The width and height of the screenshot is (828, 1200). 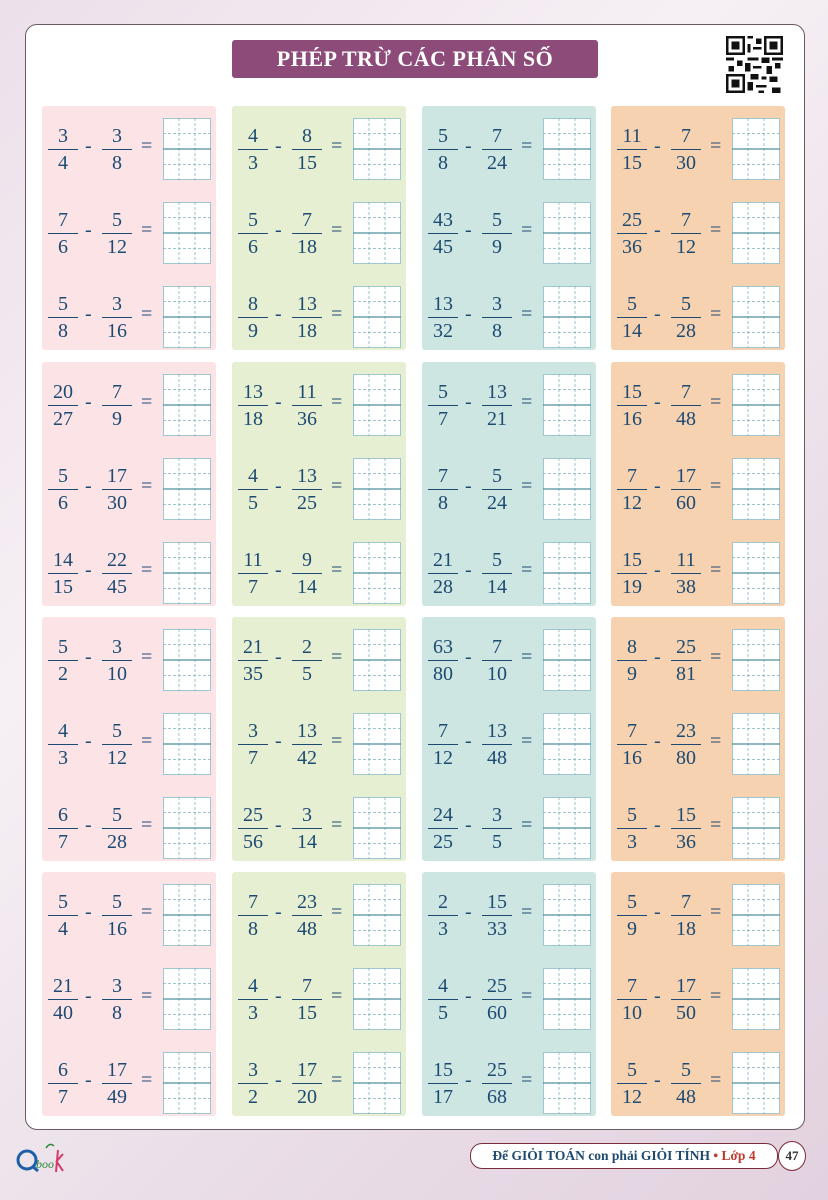 I want to click on denominator: 32, so click(x=443, y=331).